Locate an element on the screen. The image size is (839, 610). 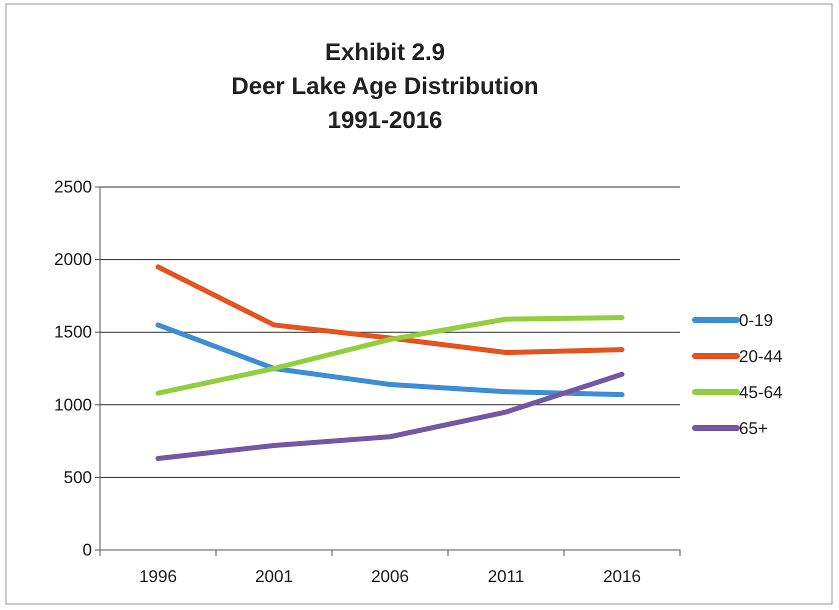
y-tick-label: 2000 is located at coordinates (73, 260).